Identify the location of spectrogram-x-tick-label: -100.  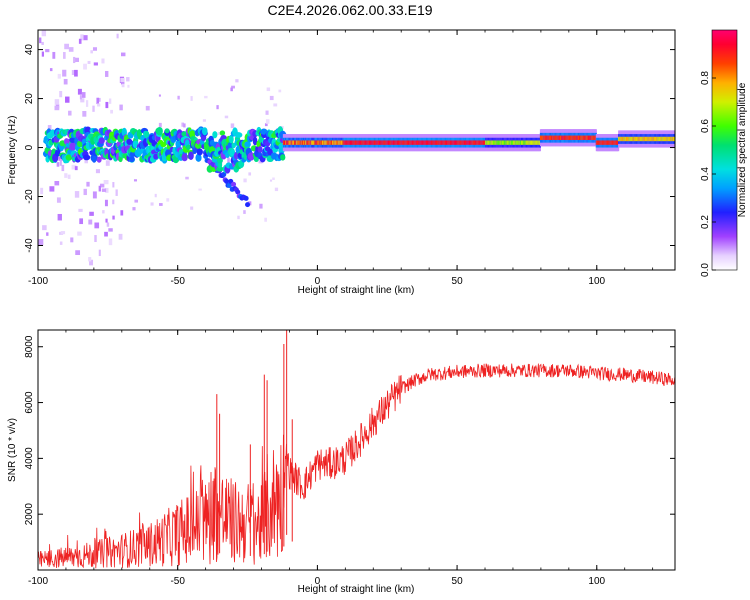
(38, 281).